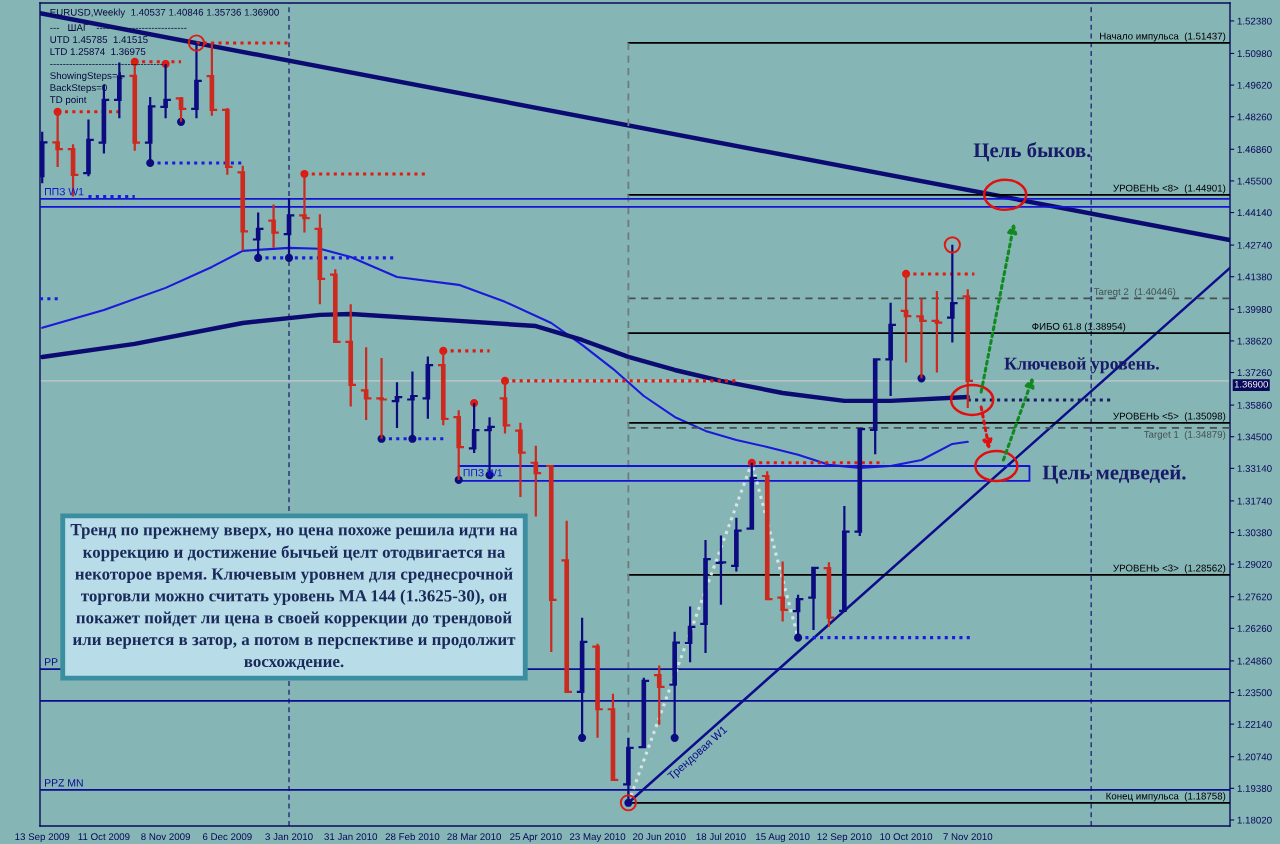 The image size is (1280, 844). I want to click on x-tick-label: 25 Apr 2010, so click(536, 838).